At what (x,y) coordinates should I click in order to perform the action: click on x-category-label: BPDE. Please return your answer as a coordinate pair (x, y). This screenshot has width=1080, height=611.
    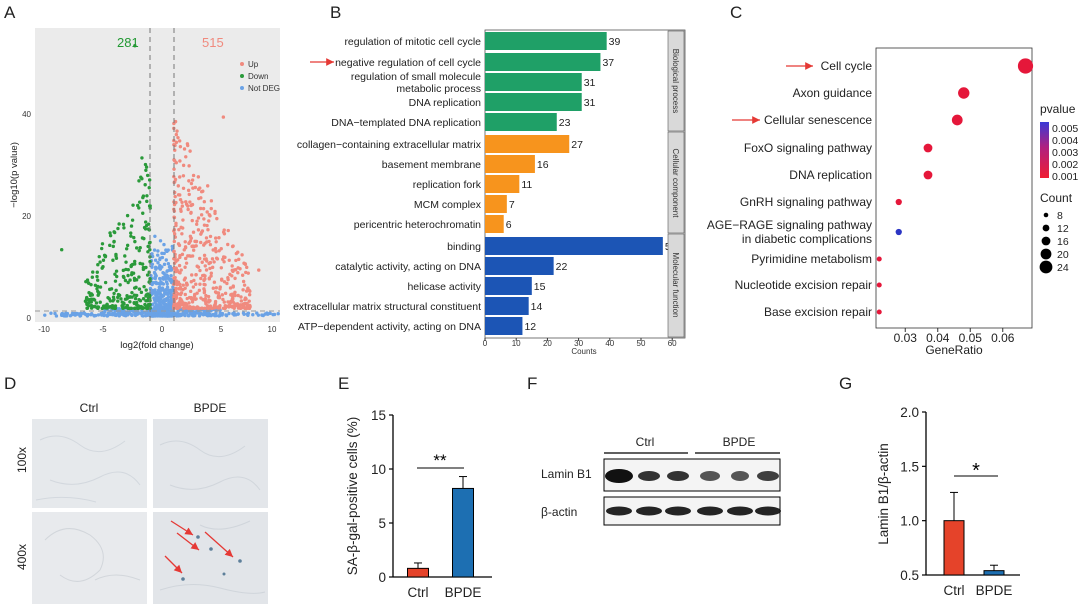
    Looking at the image, I should click on (994, 590).